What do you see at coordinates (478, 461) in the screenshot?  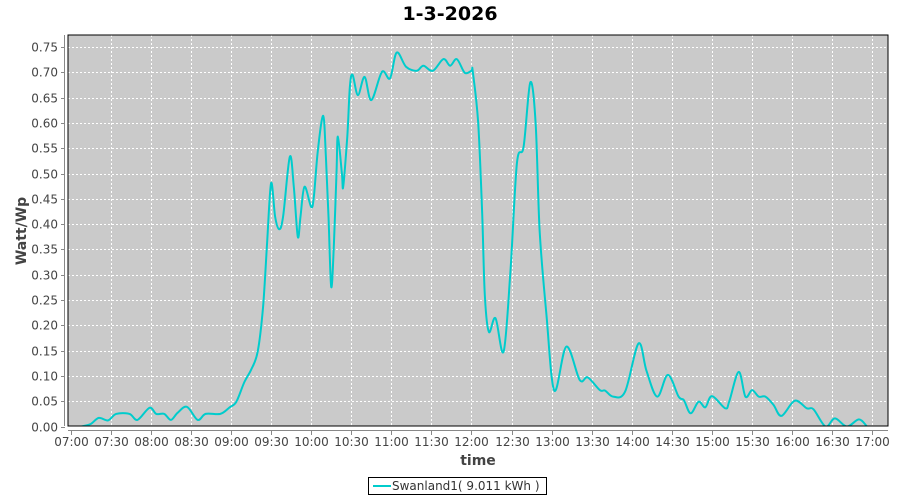 I see `x-axis-label: time` at bounding box center [478, 461].